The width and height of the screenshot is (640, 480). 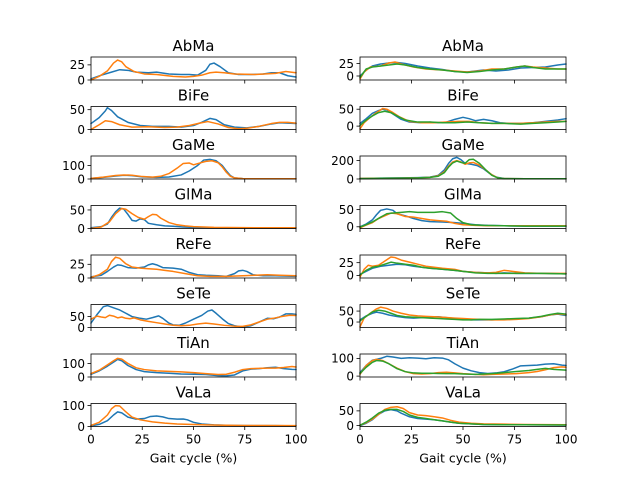 I want to click on subplot-sete-1: SeTe 050, so click(x=183, y=310).